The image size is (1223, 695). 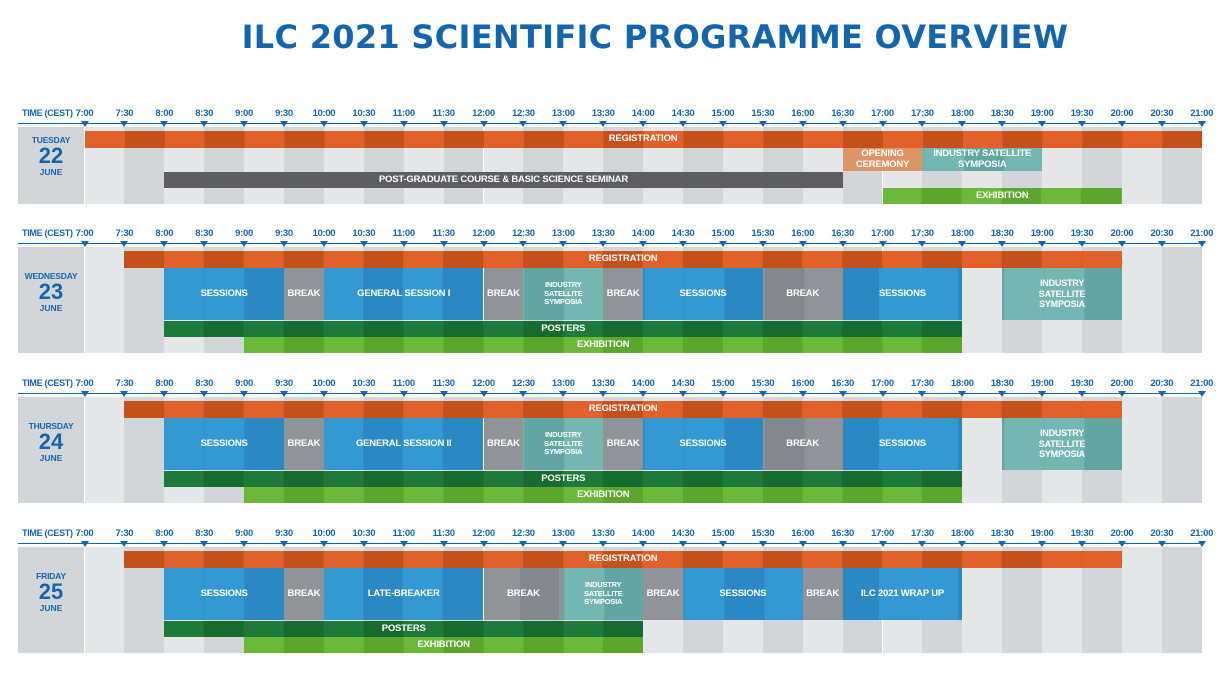 I want to click on day-date: 24, so click(x=51, y=441).